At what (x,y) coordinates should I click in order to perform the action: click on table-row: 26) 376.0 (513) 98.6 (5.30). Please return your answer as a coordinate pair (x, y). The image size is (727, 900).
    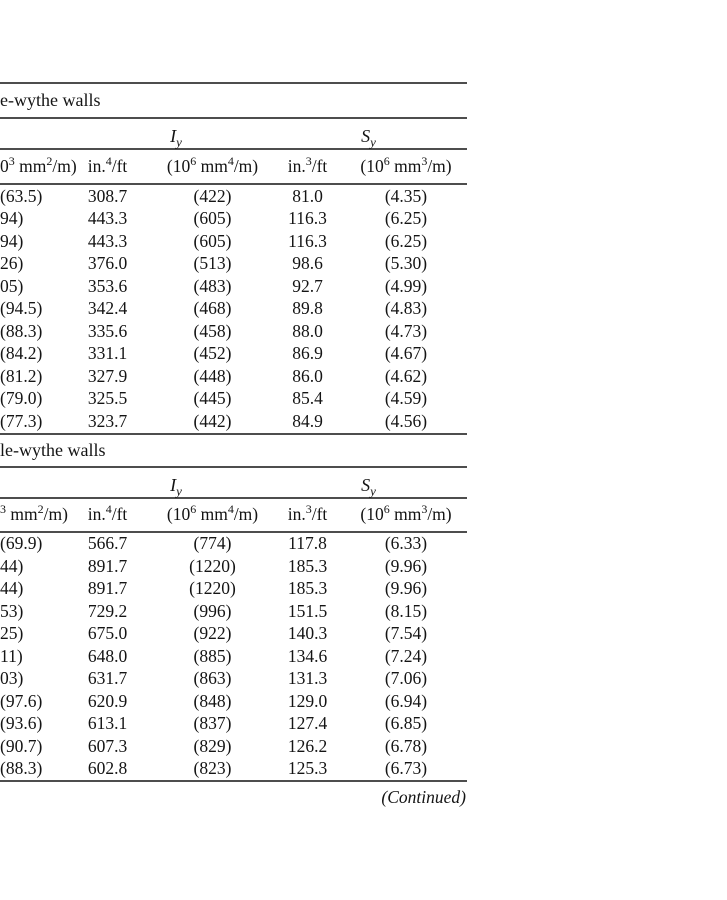
    Looking at the image, I should click on (233, 264).